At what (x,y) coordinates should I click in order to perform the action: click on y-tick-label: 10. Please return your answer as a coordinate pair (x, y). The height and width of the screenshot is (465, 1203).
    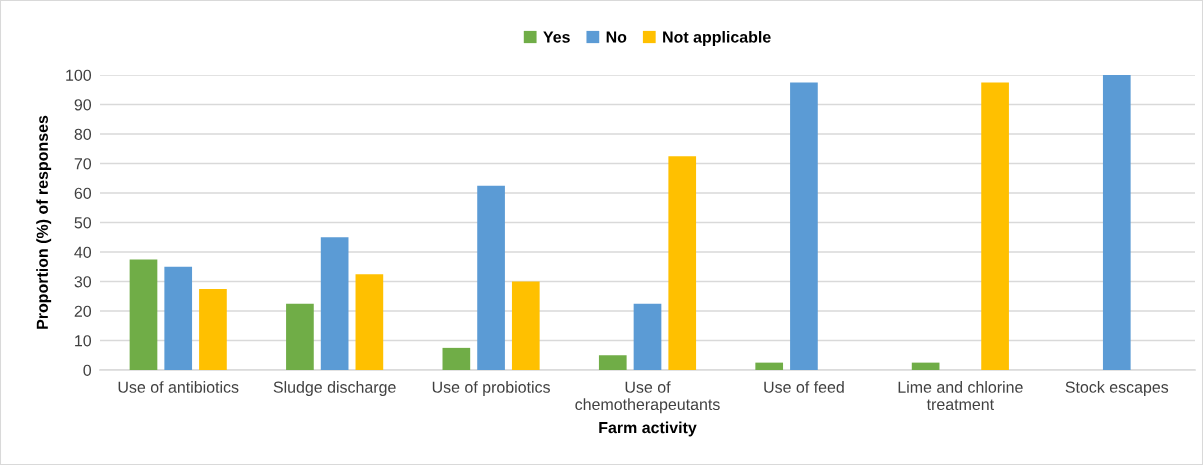
    Looking at the image, I should click on (83, 341).